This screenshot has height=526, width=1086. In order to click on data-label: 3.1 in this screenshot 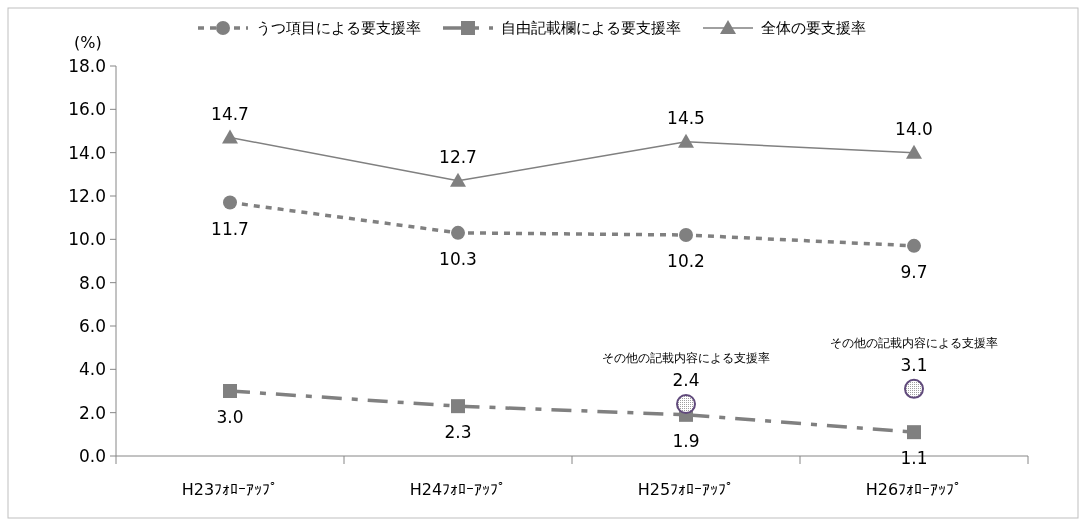, I will do `click(914, 364)`.